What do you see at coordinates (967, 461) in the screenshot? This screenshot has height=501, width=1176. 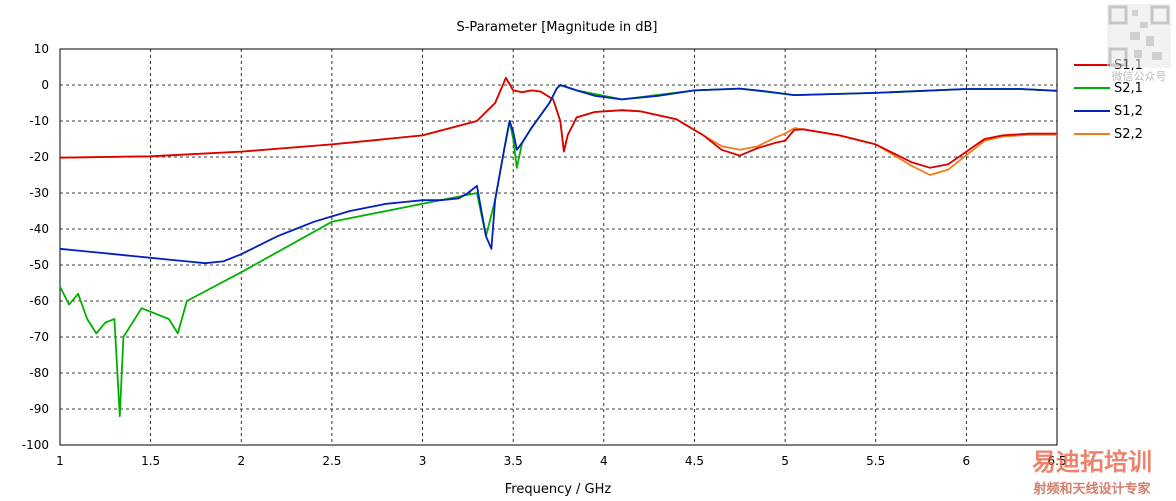 I see `x-tick-label: 6` at bounding box center [967, 461].